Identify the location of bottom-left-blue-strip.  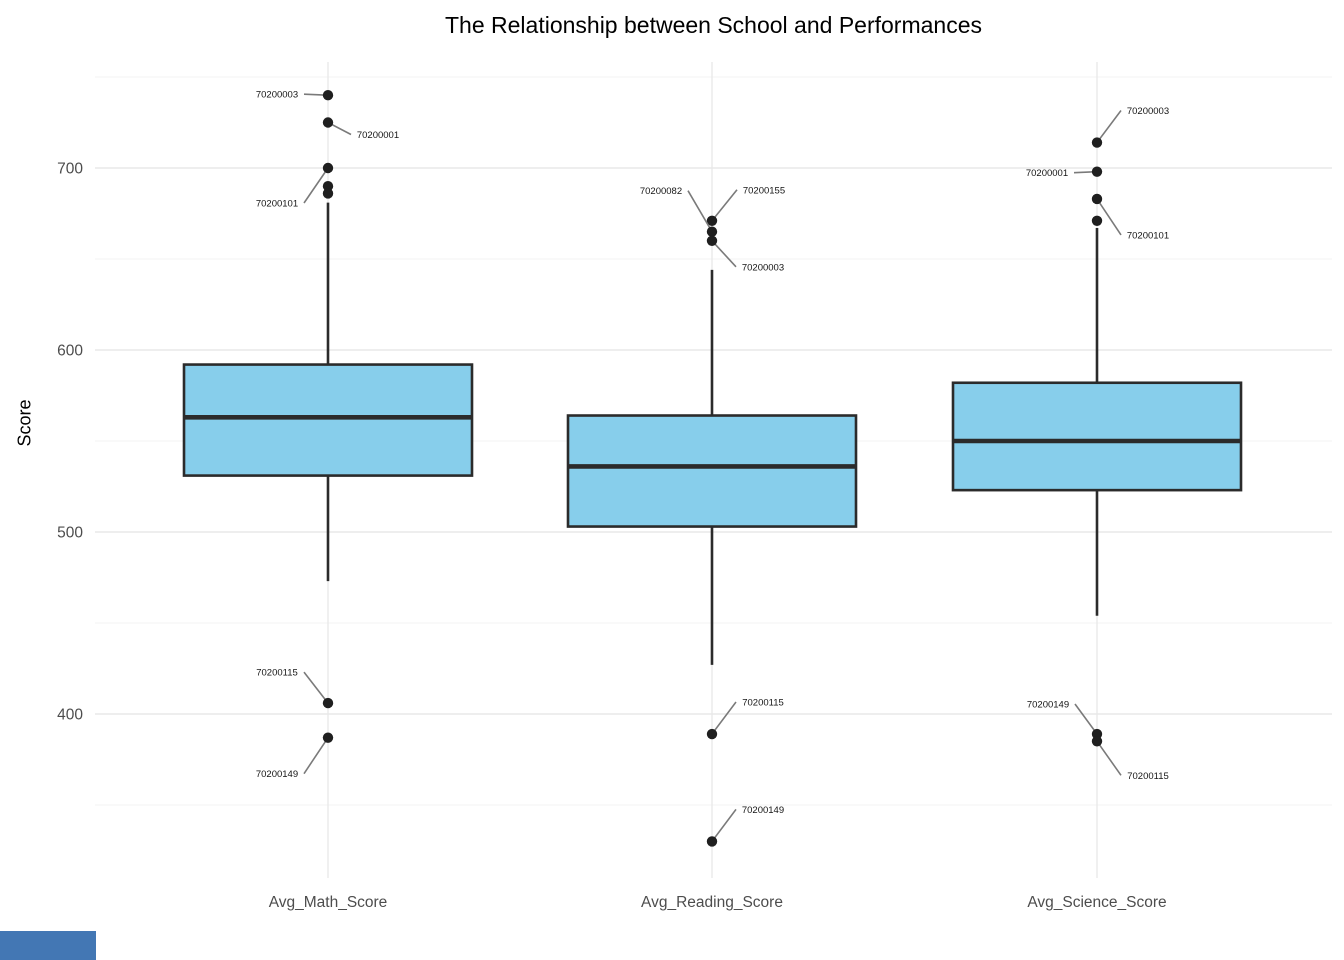
(48, 945).